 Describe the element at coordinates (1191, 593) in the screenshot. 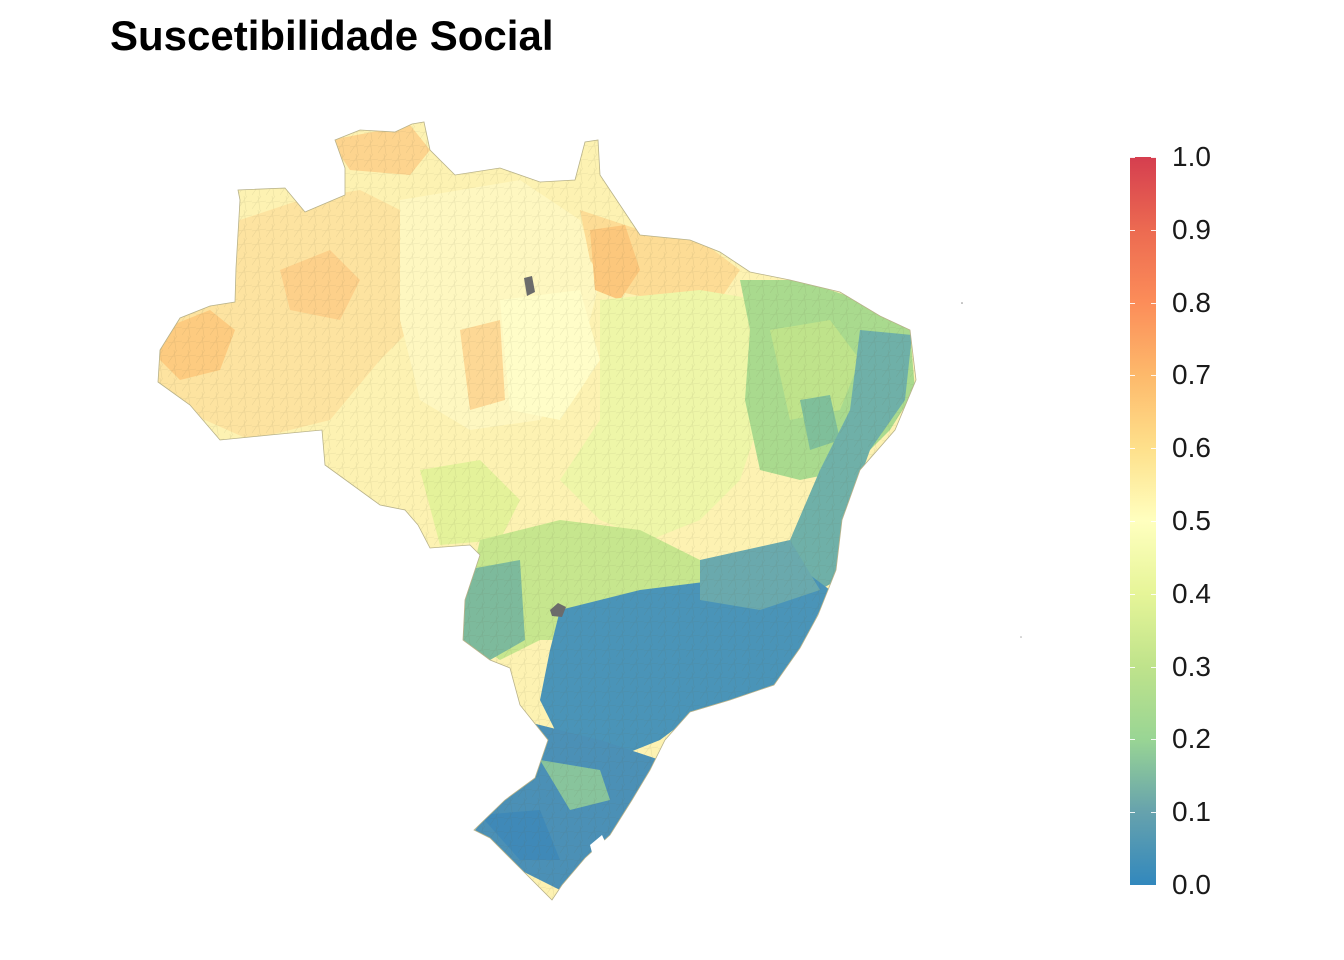

I see `legend-label: 0.4` at that location.